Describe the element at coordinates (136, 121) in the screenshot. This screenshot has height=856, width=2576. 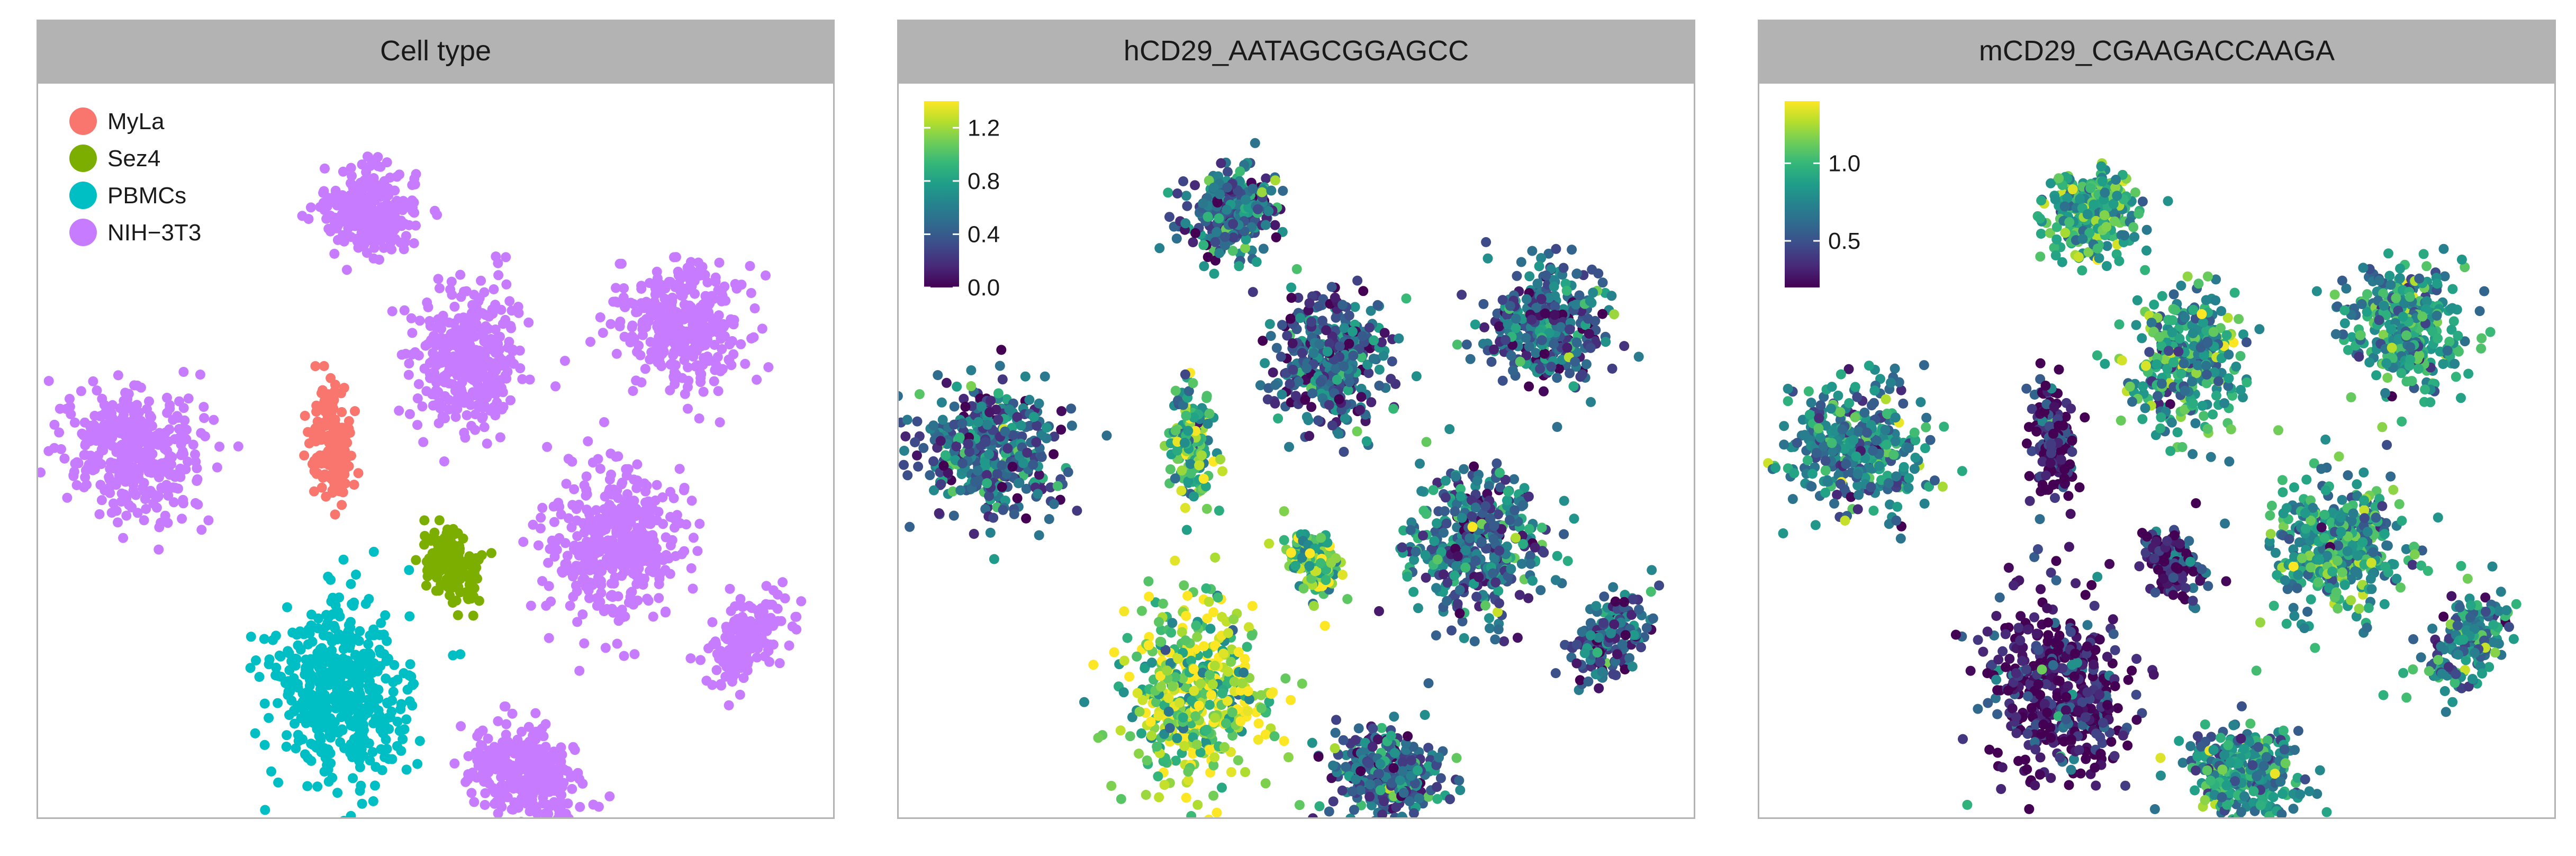
I see `legend-label: MyLa` at that location.